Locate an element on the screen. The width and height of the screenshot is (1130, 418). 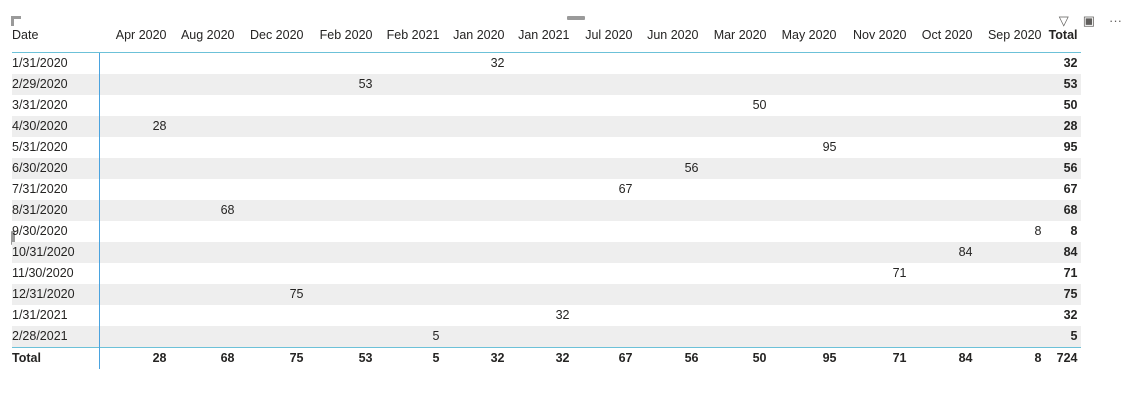
column-total-cell: 84 is located at coordinates (942, 358).